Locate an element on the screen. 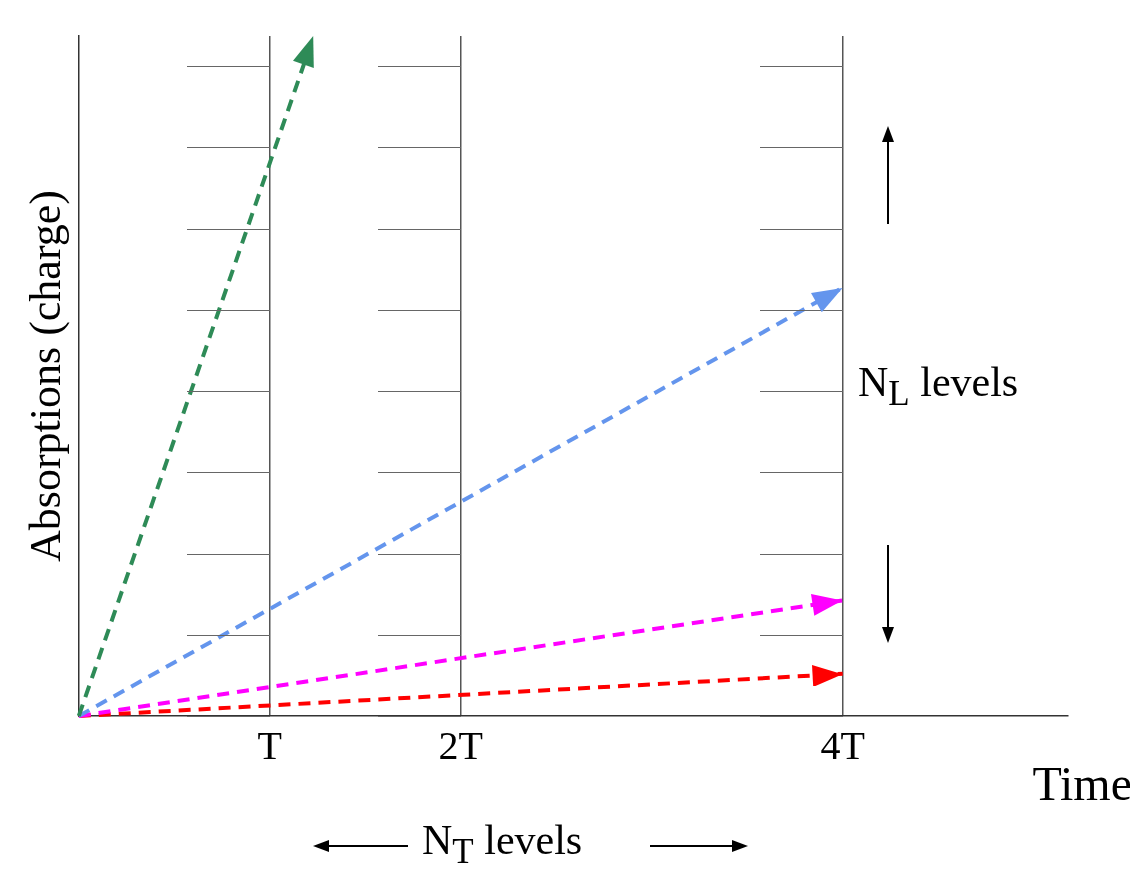 The image size is (1130, 882). y-axis-title: Absorptions (charge) is located at coordinates (45, 376).